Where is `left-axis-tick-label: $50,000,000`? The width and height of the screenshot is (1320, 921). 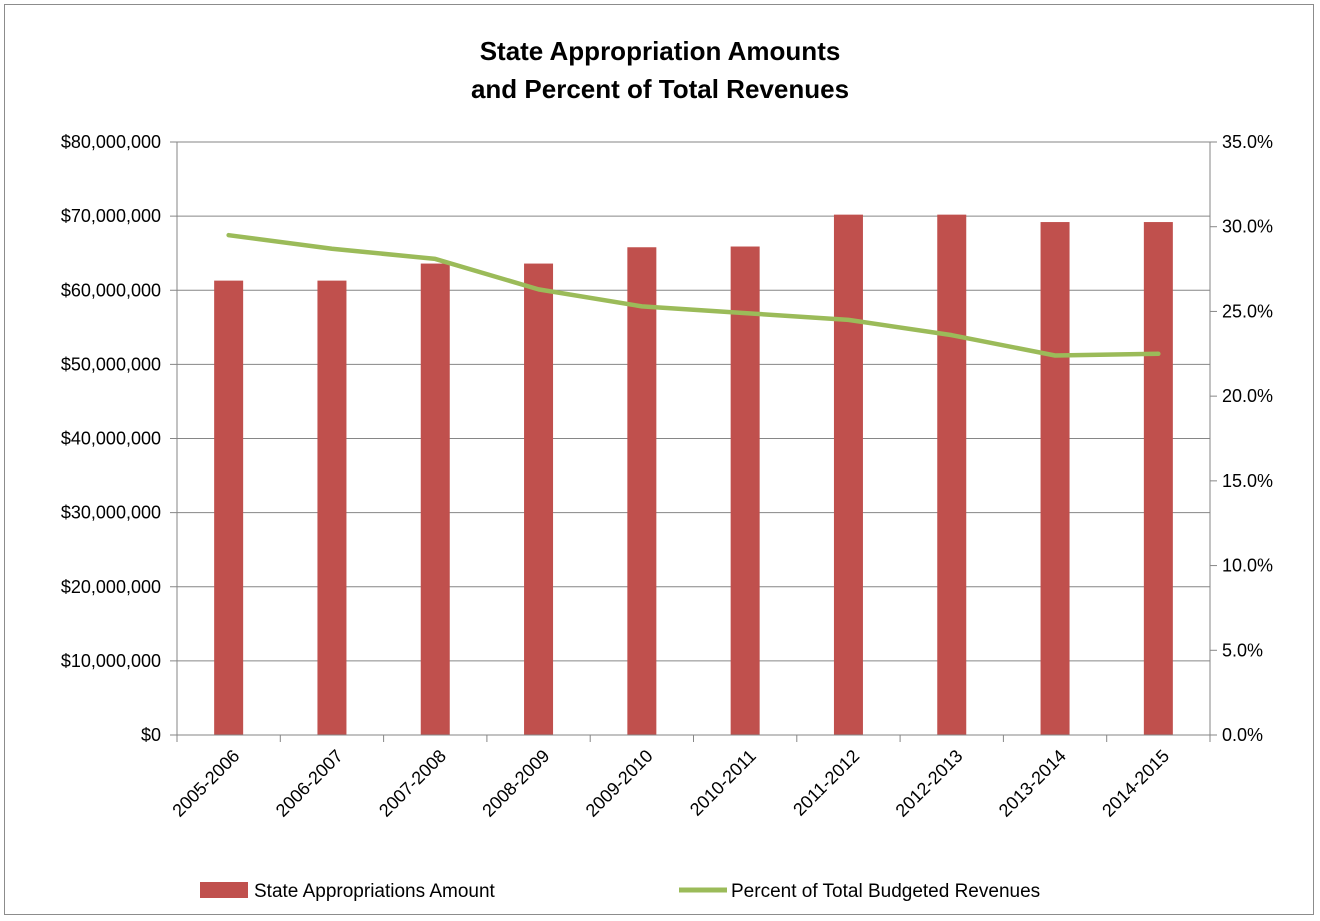
left-axis-tick-label: $50,000,000 is located at coordinates (111, 364).